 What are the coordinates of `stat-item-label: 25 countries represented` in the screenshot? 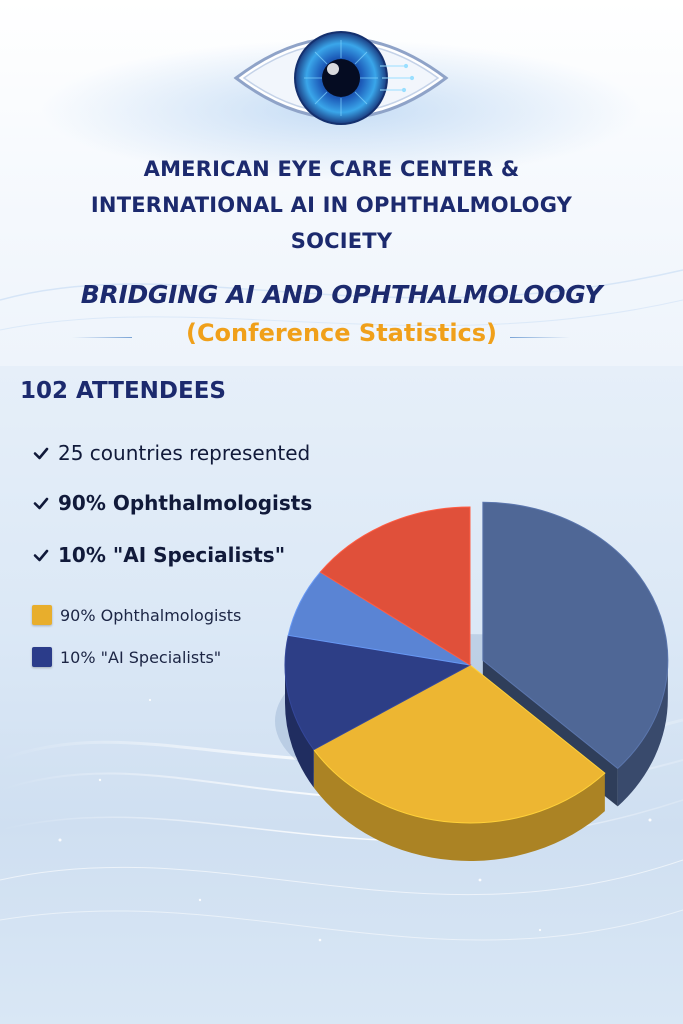 It's located at (184, 453).